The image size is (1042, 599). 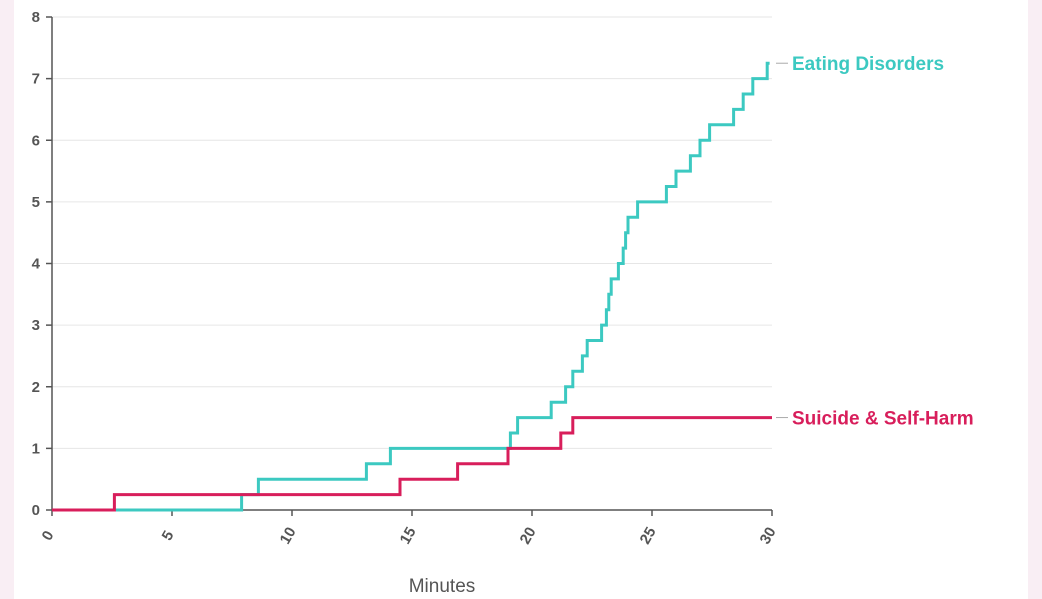 What do you see at coordinates (168, 536) in the screenshot?
I see `x-tick-label-5: 5` at bounding box center [168, 536].